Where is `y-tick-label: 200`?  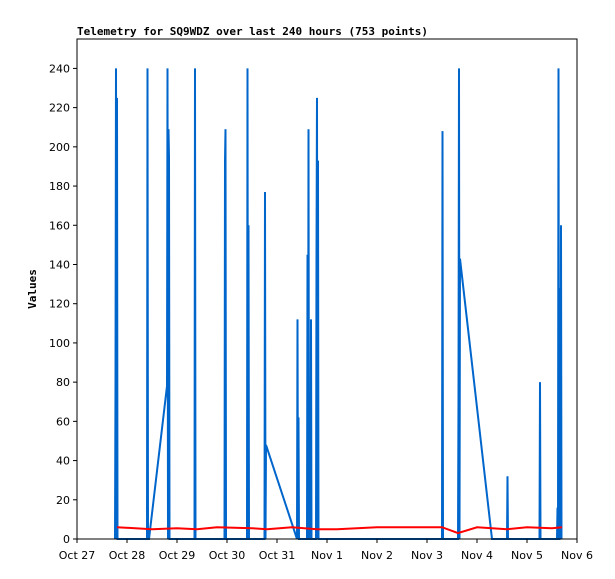
y-tick-label: 200 is located at coordinates (59, 147).